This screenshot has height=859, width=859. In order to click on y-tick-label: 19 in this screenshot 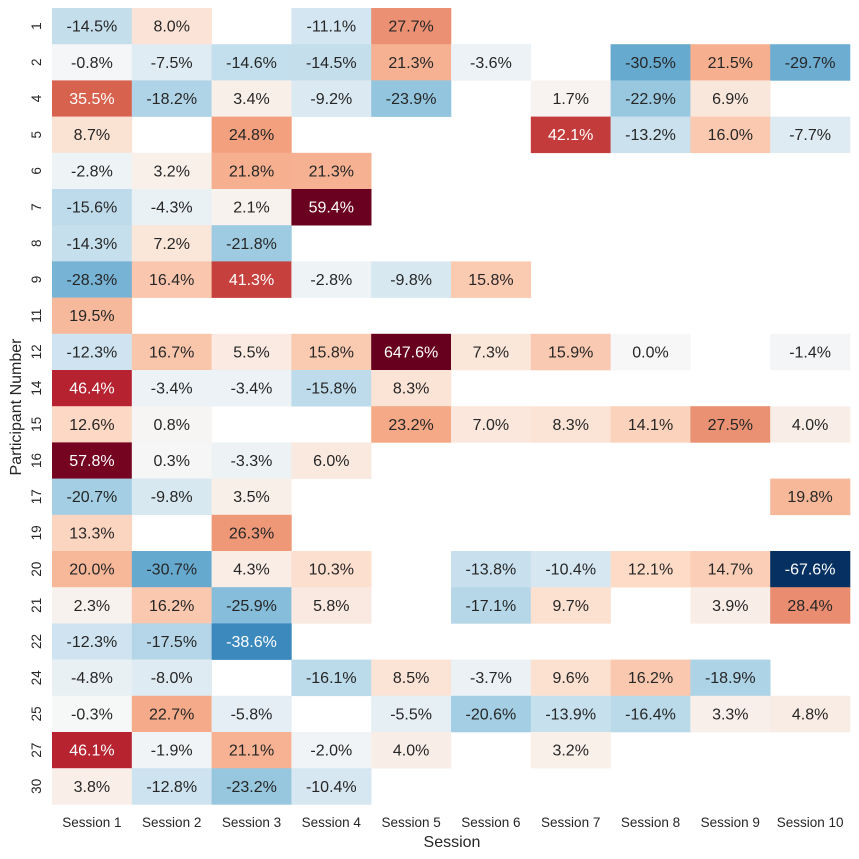, I will do `click(36, 532)`.